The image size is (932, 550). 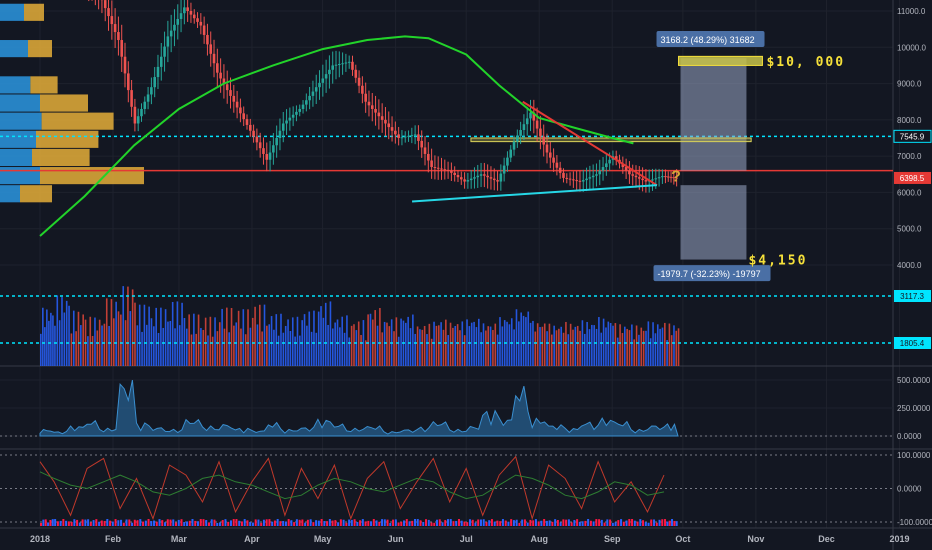 I want to click on oscillator-tick-label: 0.0000, so click(x=909, y=436).